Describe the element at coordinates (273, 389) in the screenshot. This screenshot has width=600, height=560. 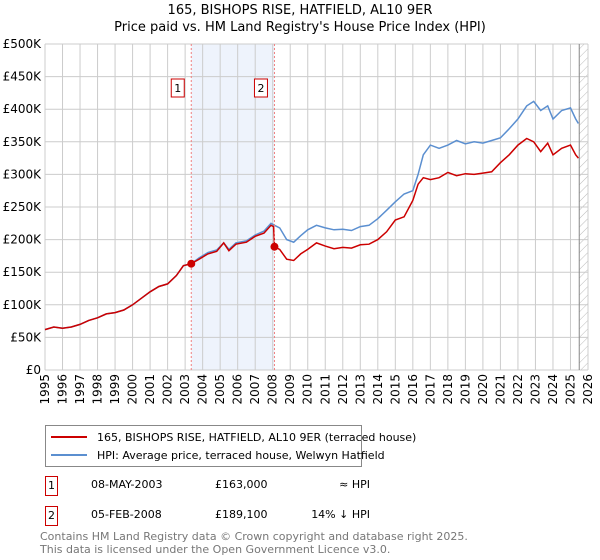
I see `x-tick-label: 2008` at that location.